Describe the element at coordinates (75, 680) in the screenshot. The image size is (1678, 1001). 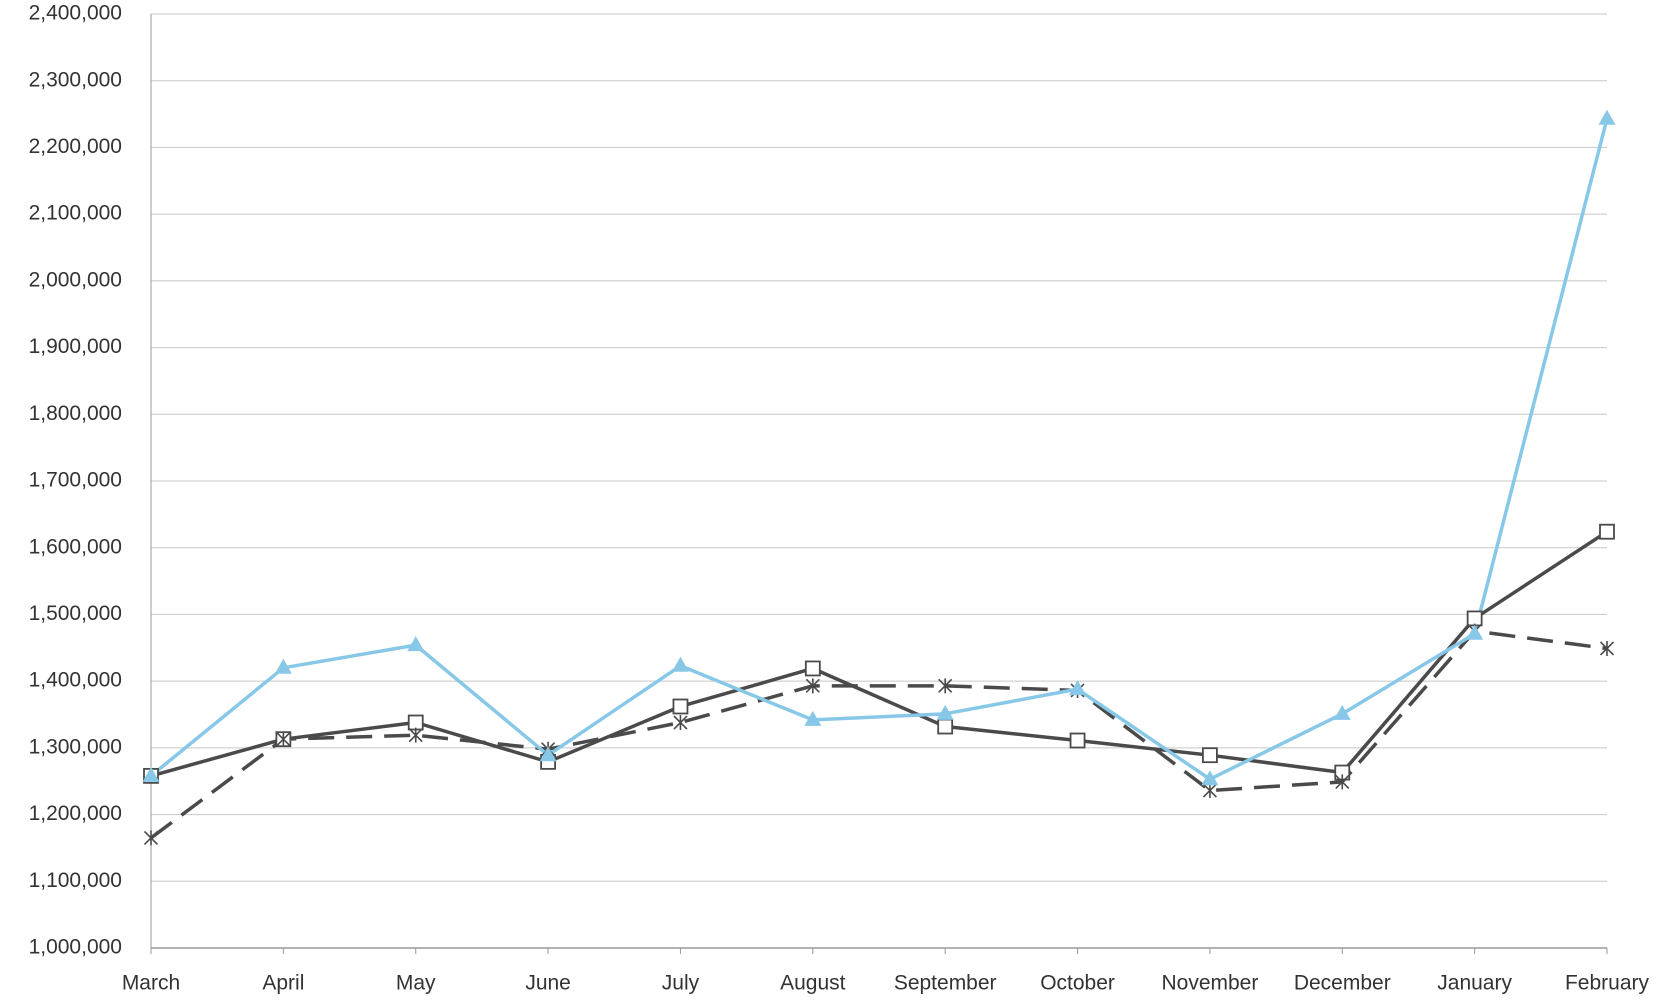
I see `y-tick-label: 1,400,000` at that location.